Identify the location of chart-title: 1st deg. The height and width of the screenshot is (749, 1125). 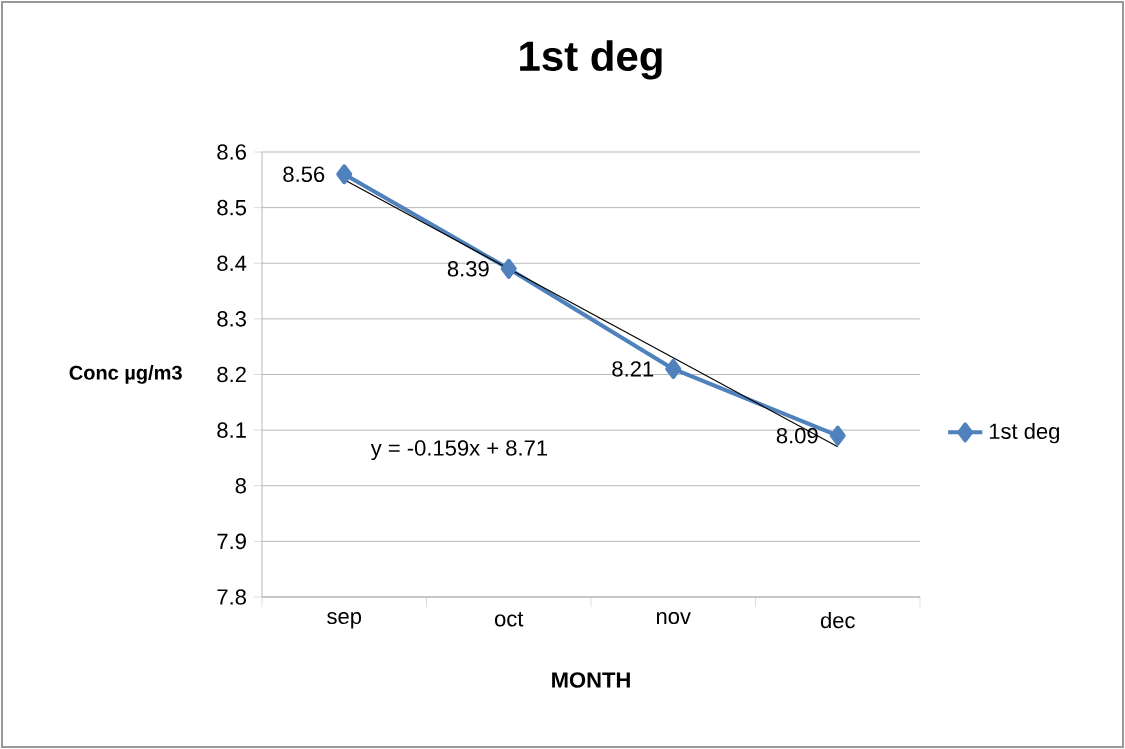
(591, 60).